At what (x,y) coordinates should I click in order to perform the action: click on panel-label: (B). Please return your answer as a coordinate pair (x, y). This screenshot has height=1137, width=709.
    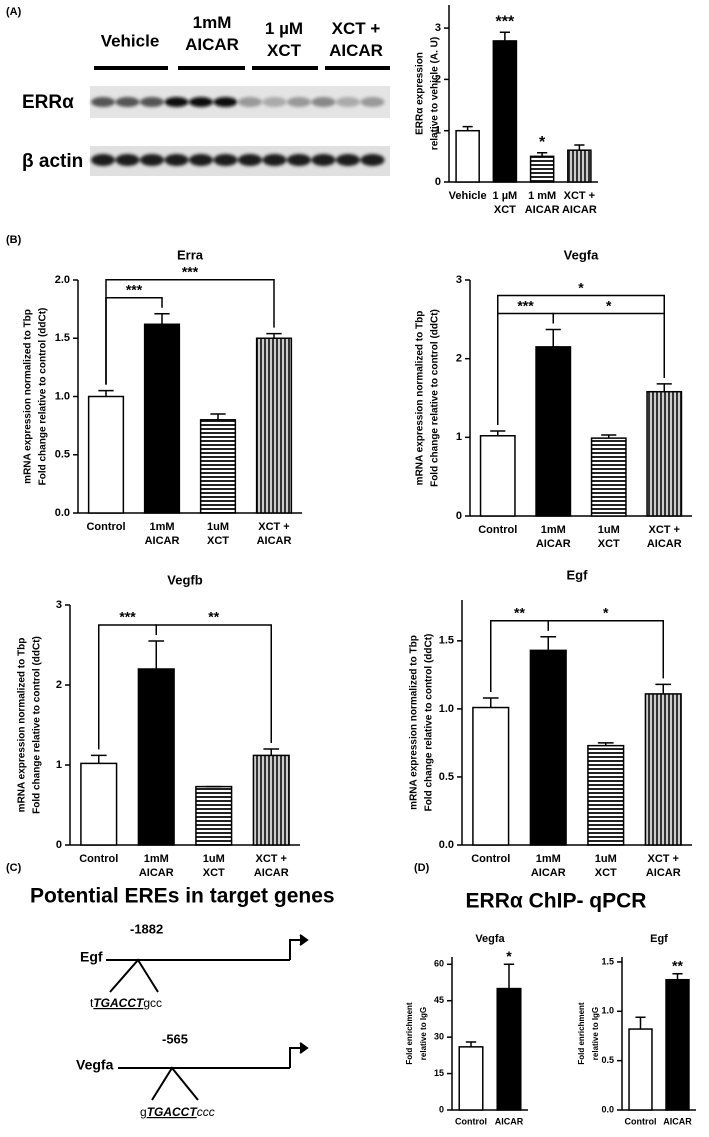
    Looking at the image, I should click on (14, 240).